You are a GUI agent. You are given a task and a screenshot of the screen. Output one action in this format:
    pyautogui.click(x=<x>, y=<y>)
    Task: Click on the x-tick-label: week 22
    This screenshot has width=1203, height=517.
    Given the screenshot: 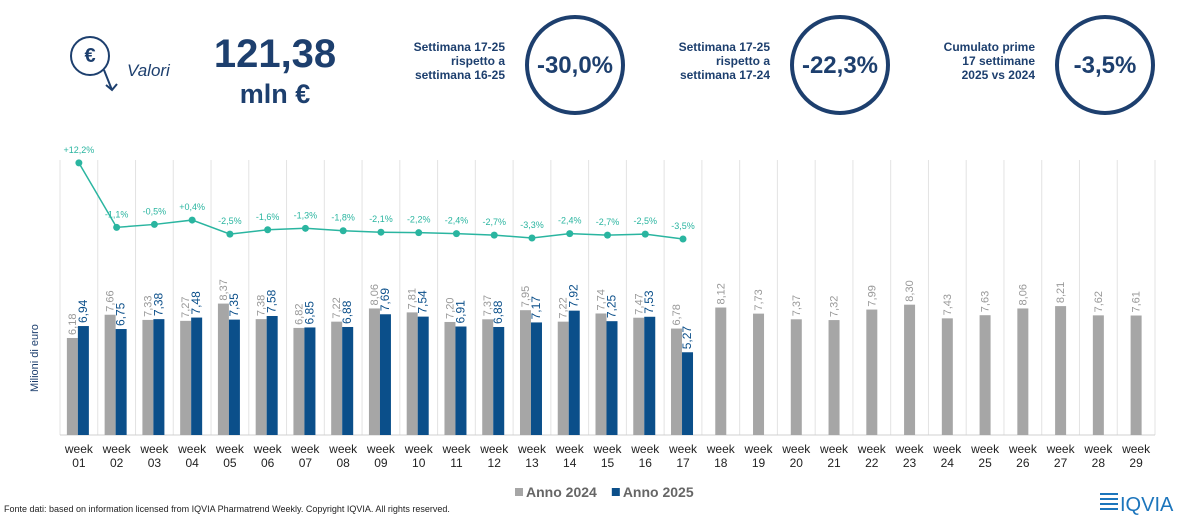 What is the action you would take?
    pyautogui.click(x=871, y=456)
    